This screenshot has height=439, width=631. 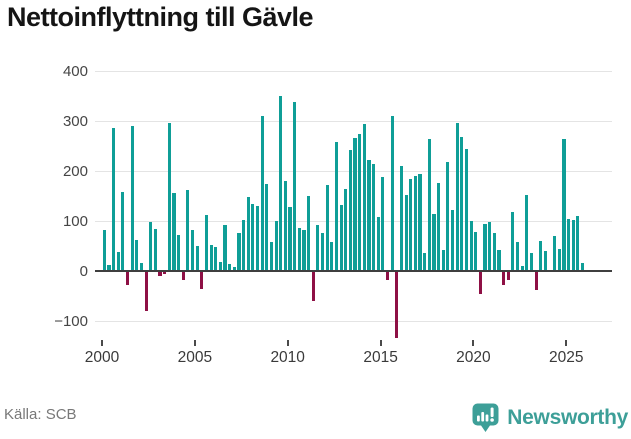 What do you see at coordinates (566, 357) in the screenshot?
I see `x-tick-label: 2025` at bounding box center [566, 357].